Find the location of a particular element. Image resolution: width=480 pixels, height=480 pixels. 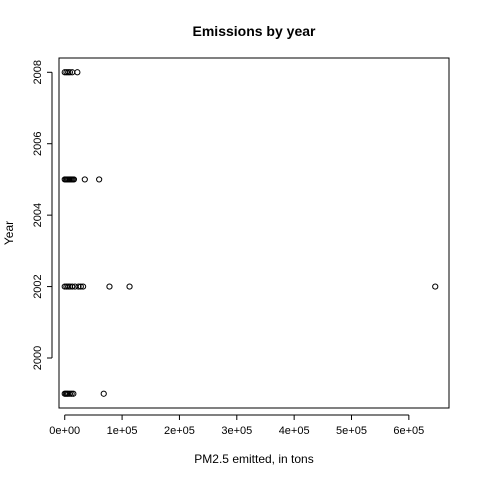

y-tick-label: 2004 is located at coordinates (38, 215).